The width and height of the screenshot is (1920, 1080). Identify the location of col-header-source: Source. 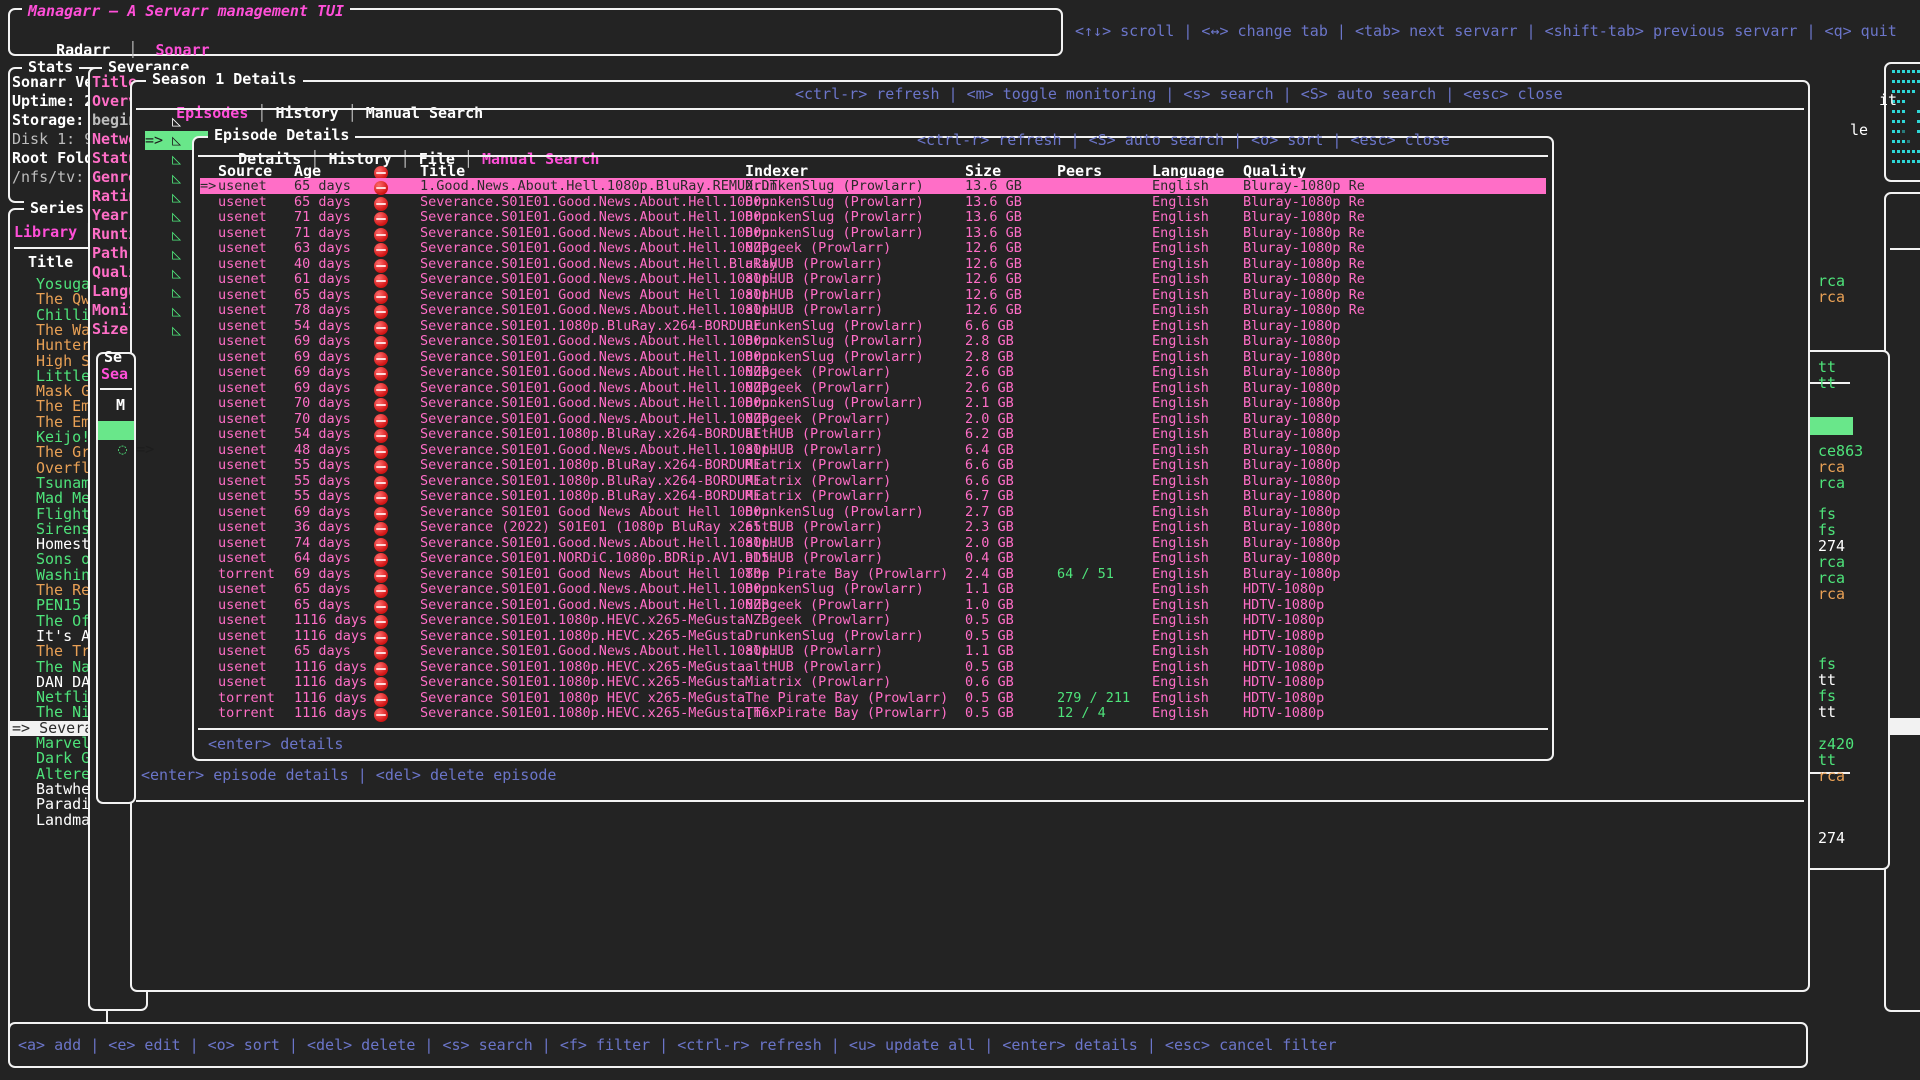
(245, 171).